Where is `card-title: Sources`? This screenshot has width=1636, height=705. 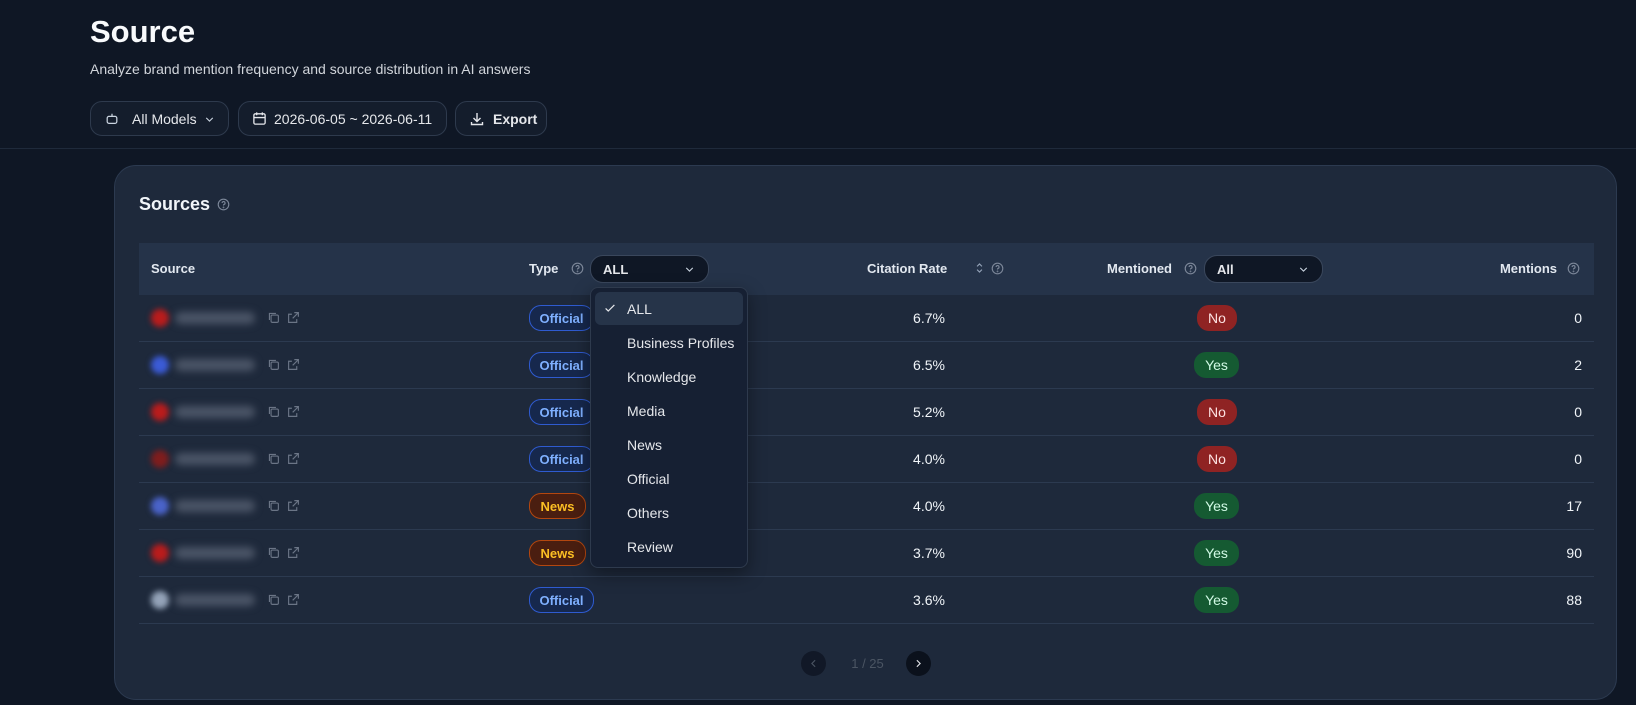
card-title: Sources is located at coordinates (175, 204).